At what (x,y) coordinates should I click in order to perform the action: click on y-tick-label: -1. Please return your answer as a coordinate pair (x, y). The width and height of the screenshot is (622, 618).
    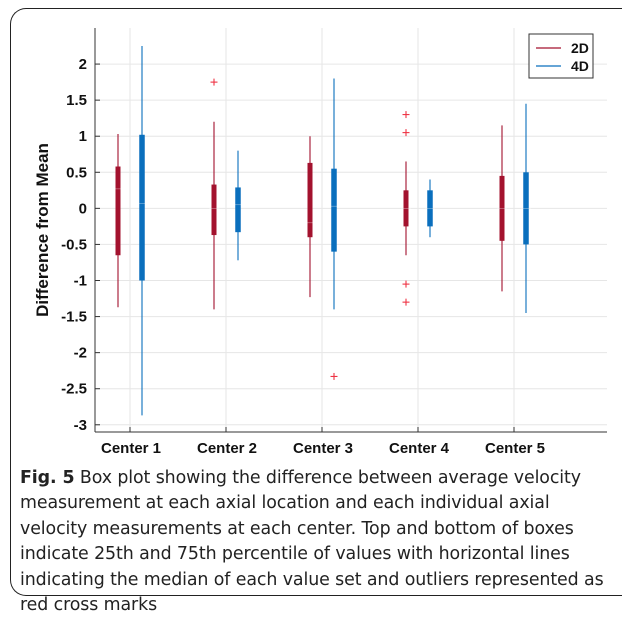
    Looking at the image, I should click on (80, 281).